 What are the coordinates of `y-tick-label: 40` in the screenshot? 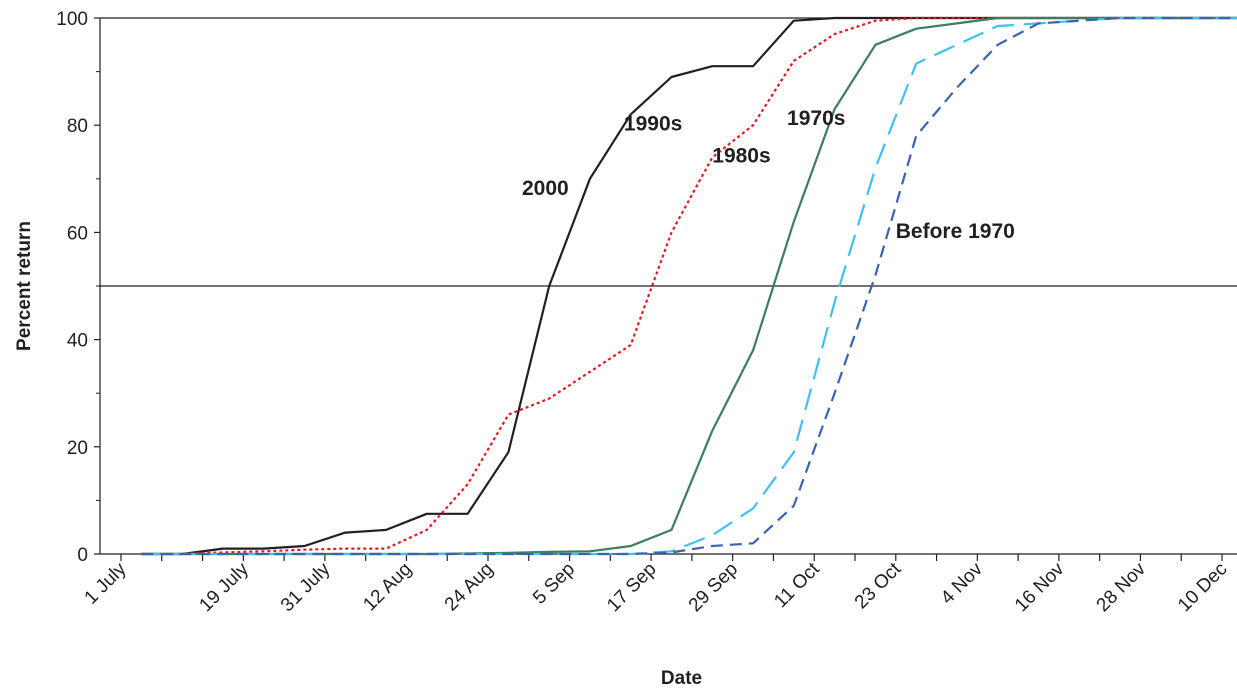 It's located at (77, 341).